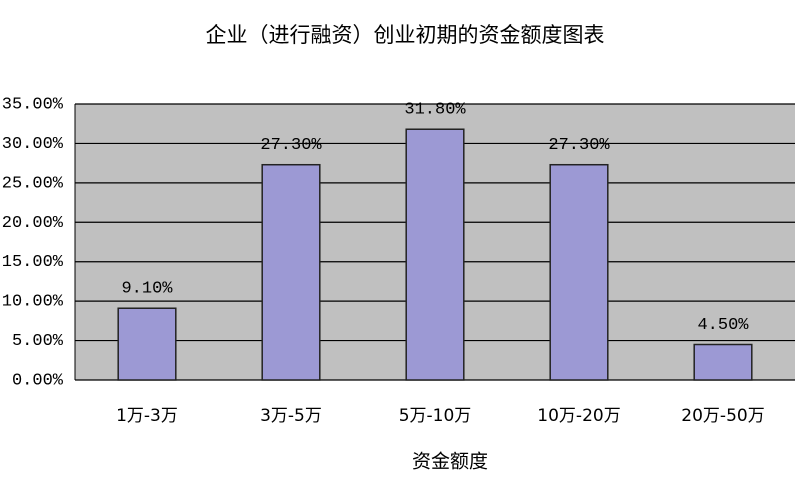 The height and width of the screenshot is (500, 800). Describe the element at coordinates (33, 104) in the screenshot. I see `y-tick-label: 35.00%` at that location.